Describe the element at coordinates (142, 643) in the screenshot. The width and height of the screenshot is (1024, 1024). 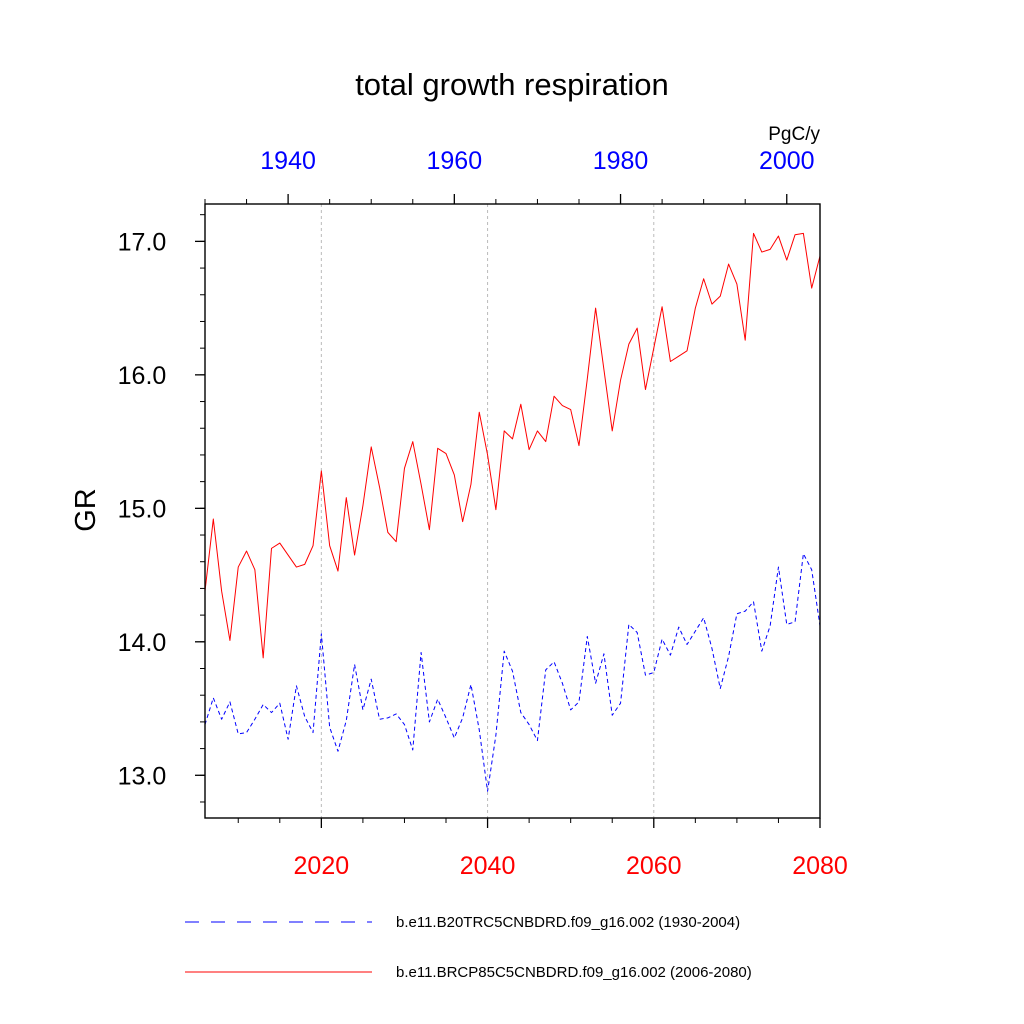
I see `y-tick-label: 14.0` at that location.